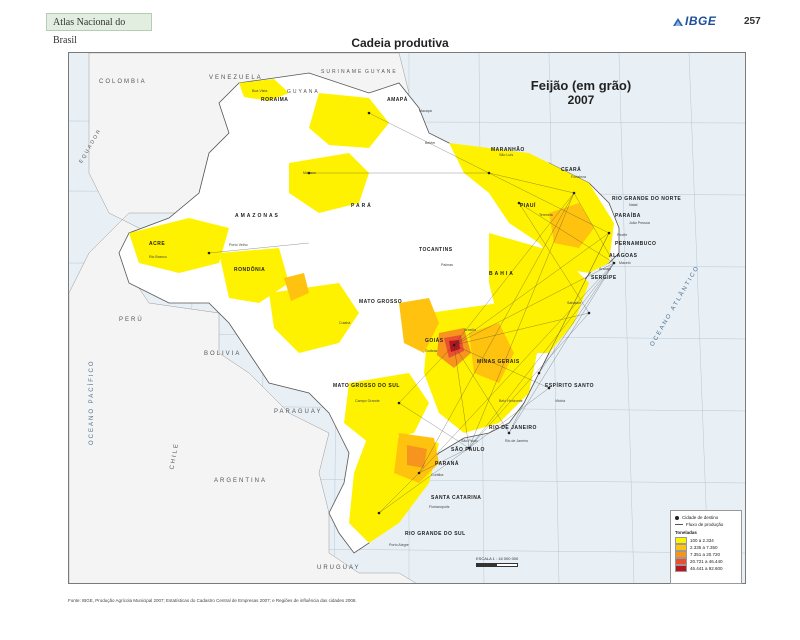 This screenshot has height=640, width=800. Describe the element at coordinates (123, 82) in the screenshot. I see `country-label: COLOMBIA` at that location.